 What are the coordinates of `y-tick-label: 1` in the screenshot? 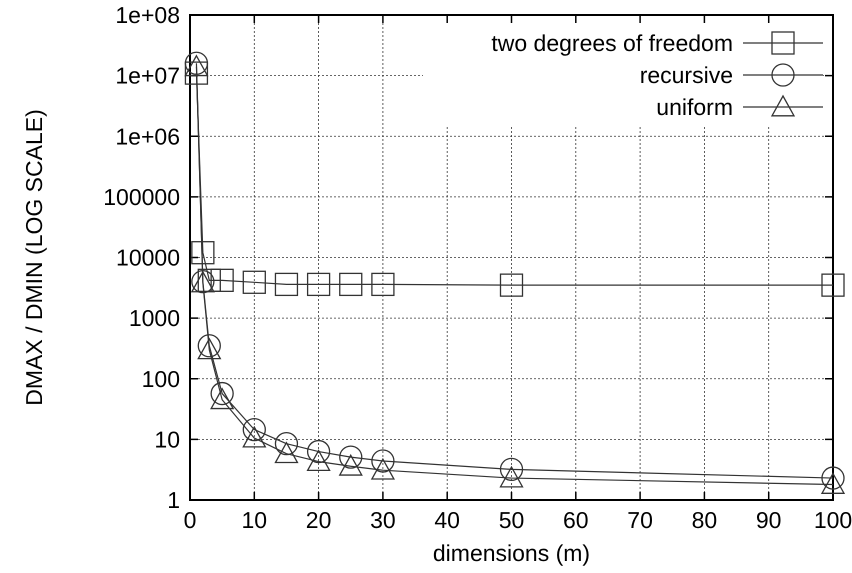 It's located at (173, 500).